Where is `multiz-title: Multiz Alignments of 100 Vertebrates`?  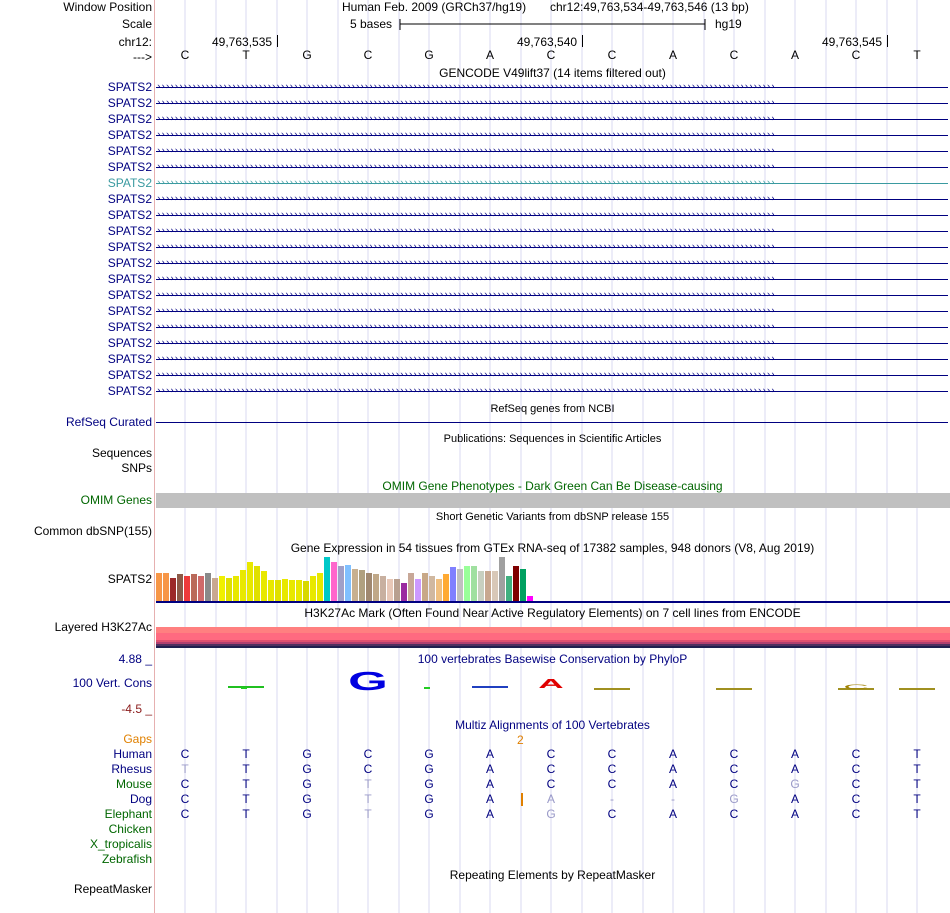 multiz-title: Multiz Alignments of 100 Vertebrates is located at coordinates (552, 725).